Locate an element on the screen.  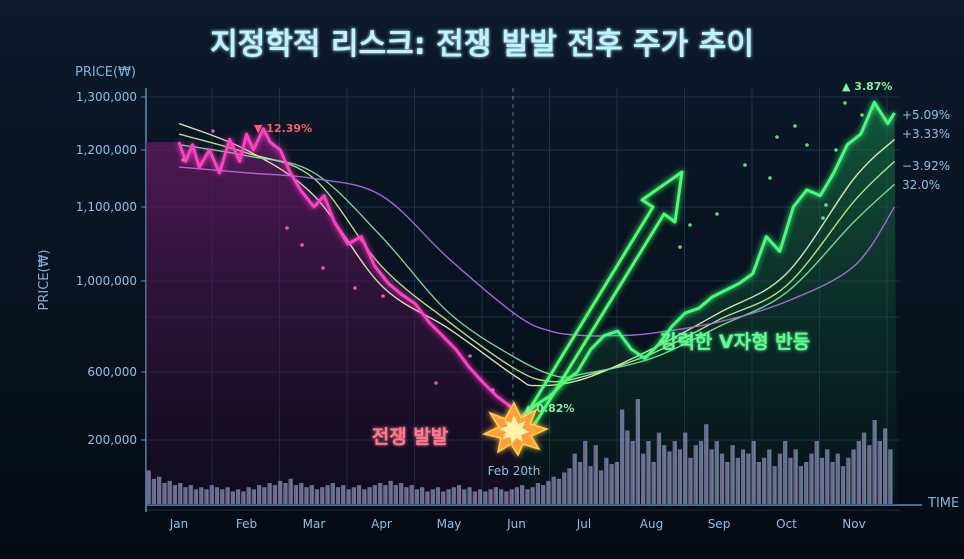
x-tick-label: Aug is located at coordinates (651, 524).